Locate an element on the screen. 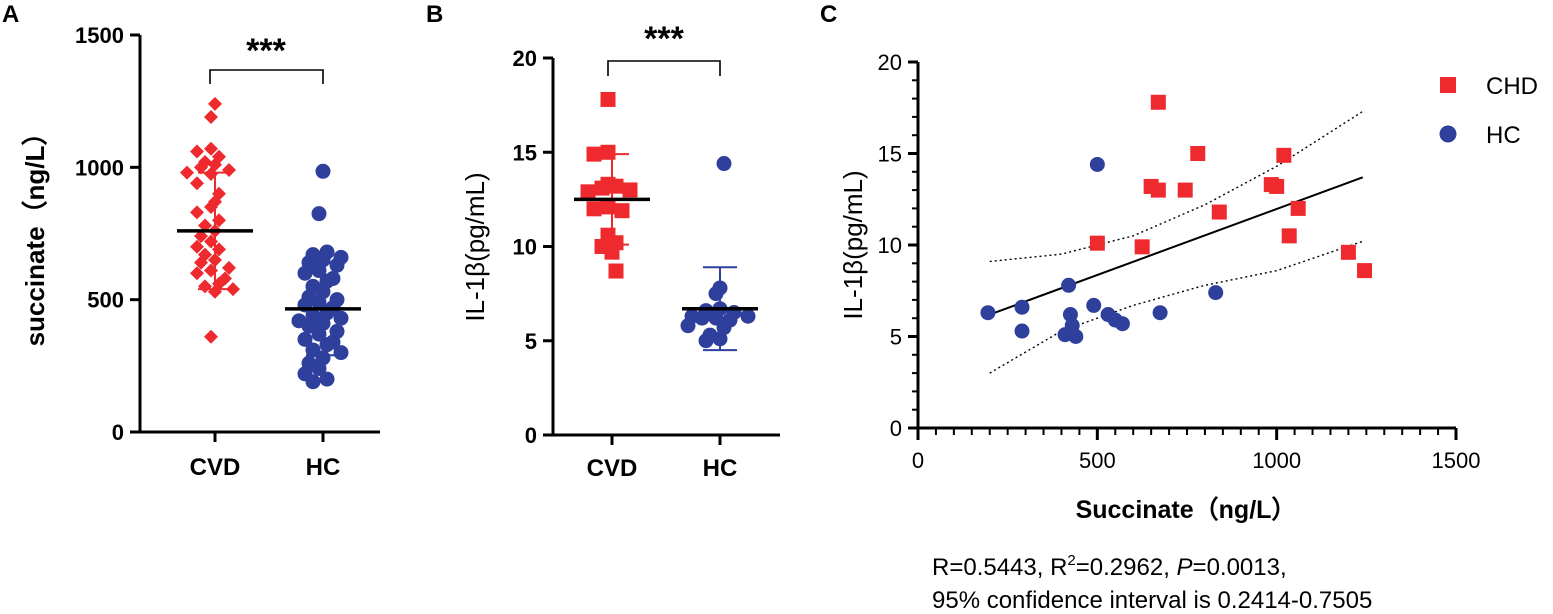  panel-a-significance-label: *** is located at coordinates (266, 51).